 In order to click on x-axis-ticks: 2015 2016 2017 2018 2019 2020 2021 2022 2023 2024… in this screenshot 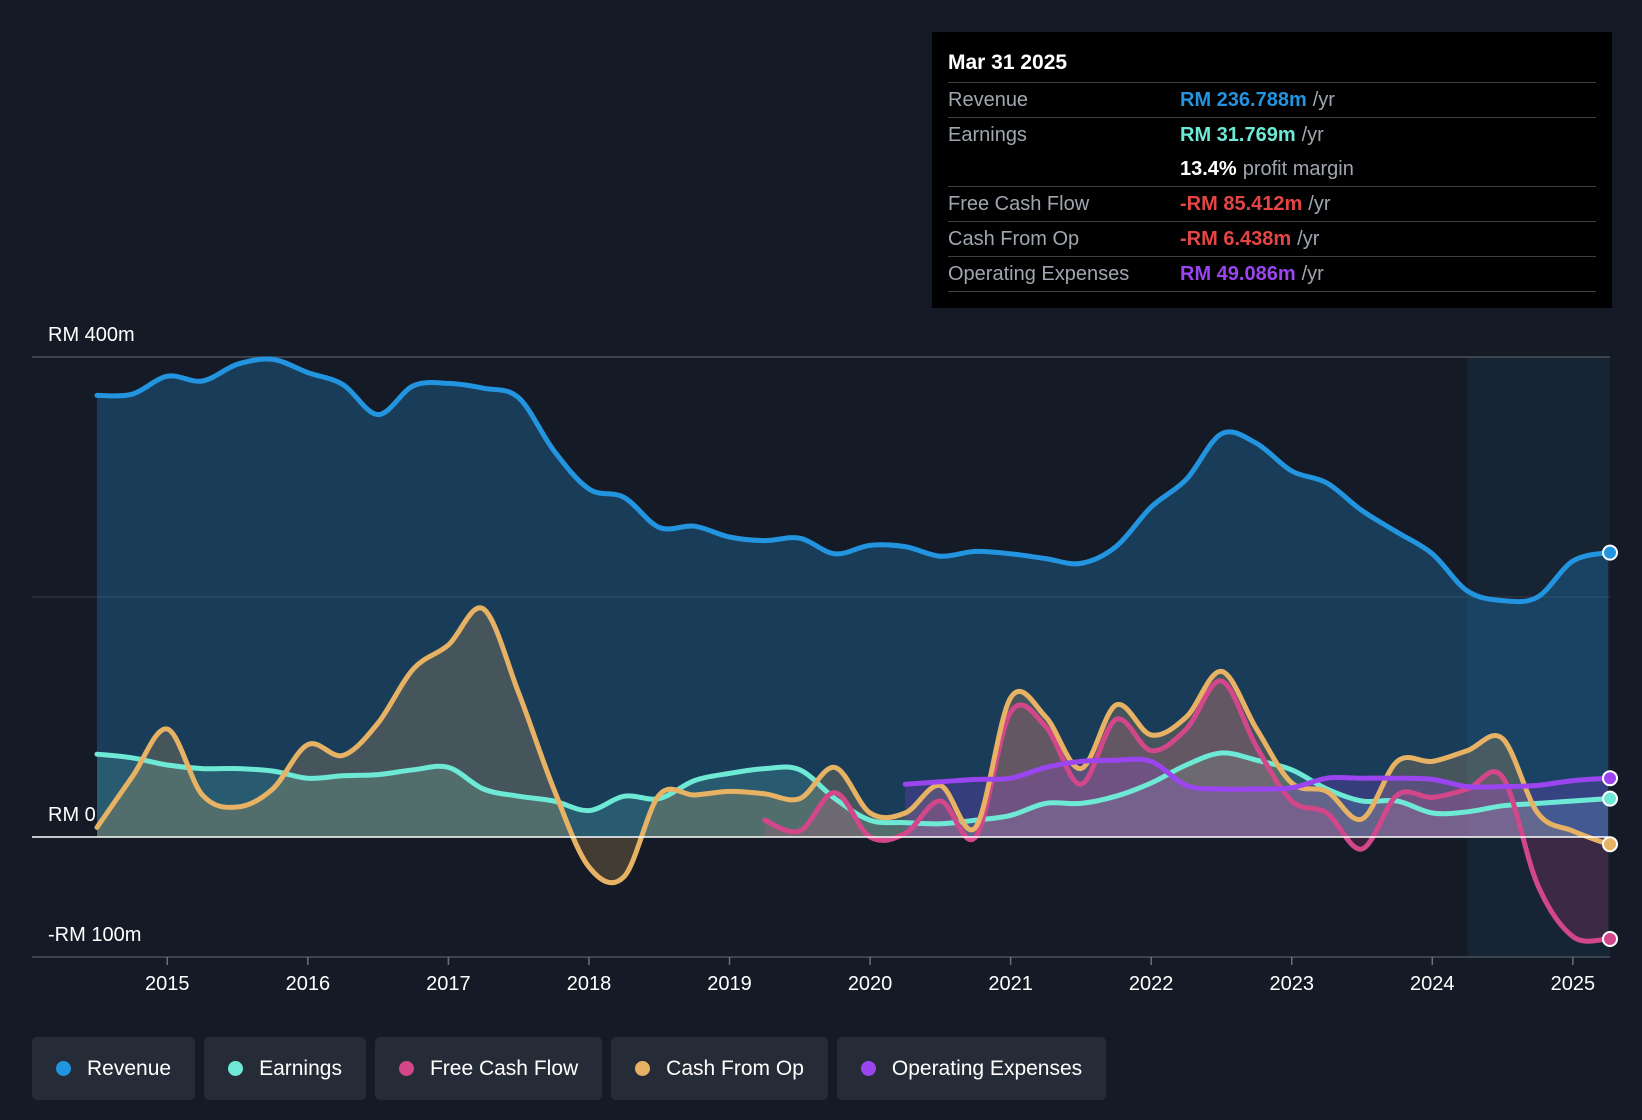, I will do `click(870, 976)`.